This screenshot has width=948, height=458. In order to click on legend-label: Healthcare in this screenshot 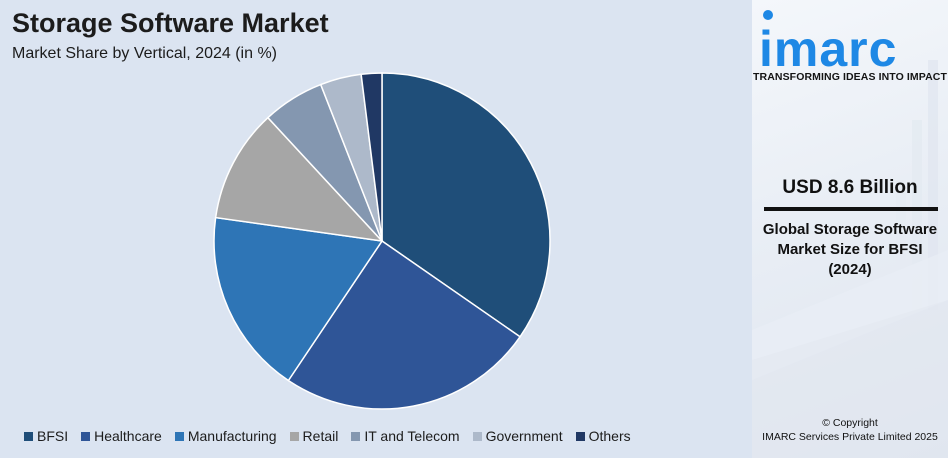, I will do `click(128, 436)`.